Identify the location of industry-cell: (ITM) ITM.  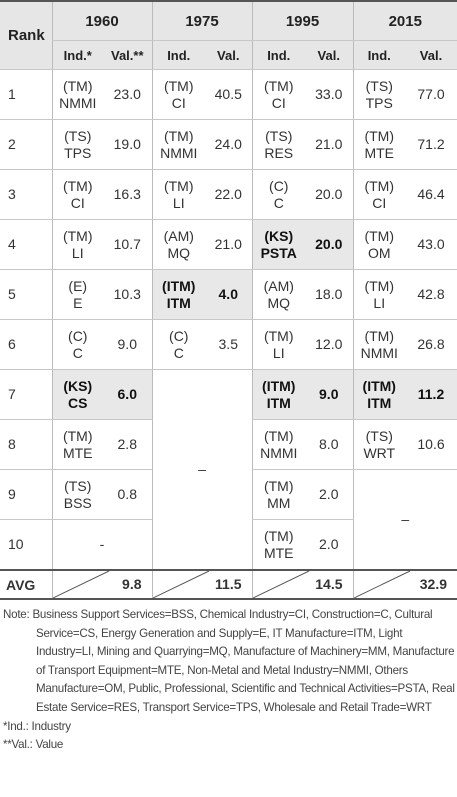
(378, 394).